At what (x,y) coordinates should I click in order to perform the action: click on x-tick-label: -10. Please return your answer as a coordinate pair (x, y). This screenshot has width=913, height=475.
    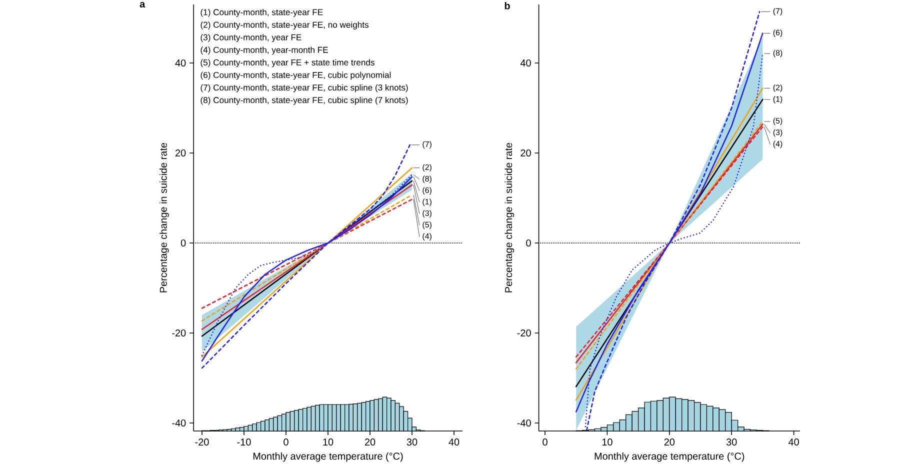
    Looking at the image, I should click on (244, 442).